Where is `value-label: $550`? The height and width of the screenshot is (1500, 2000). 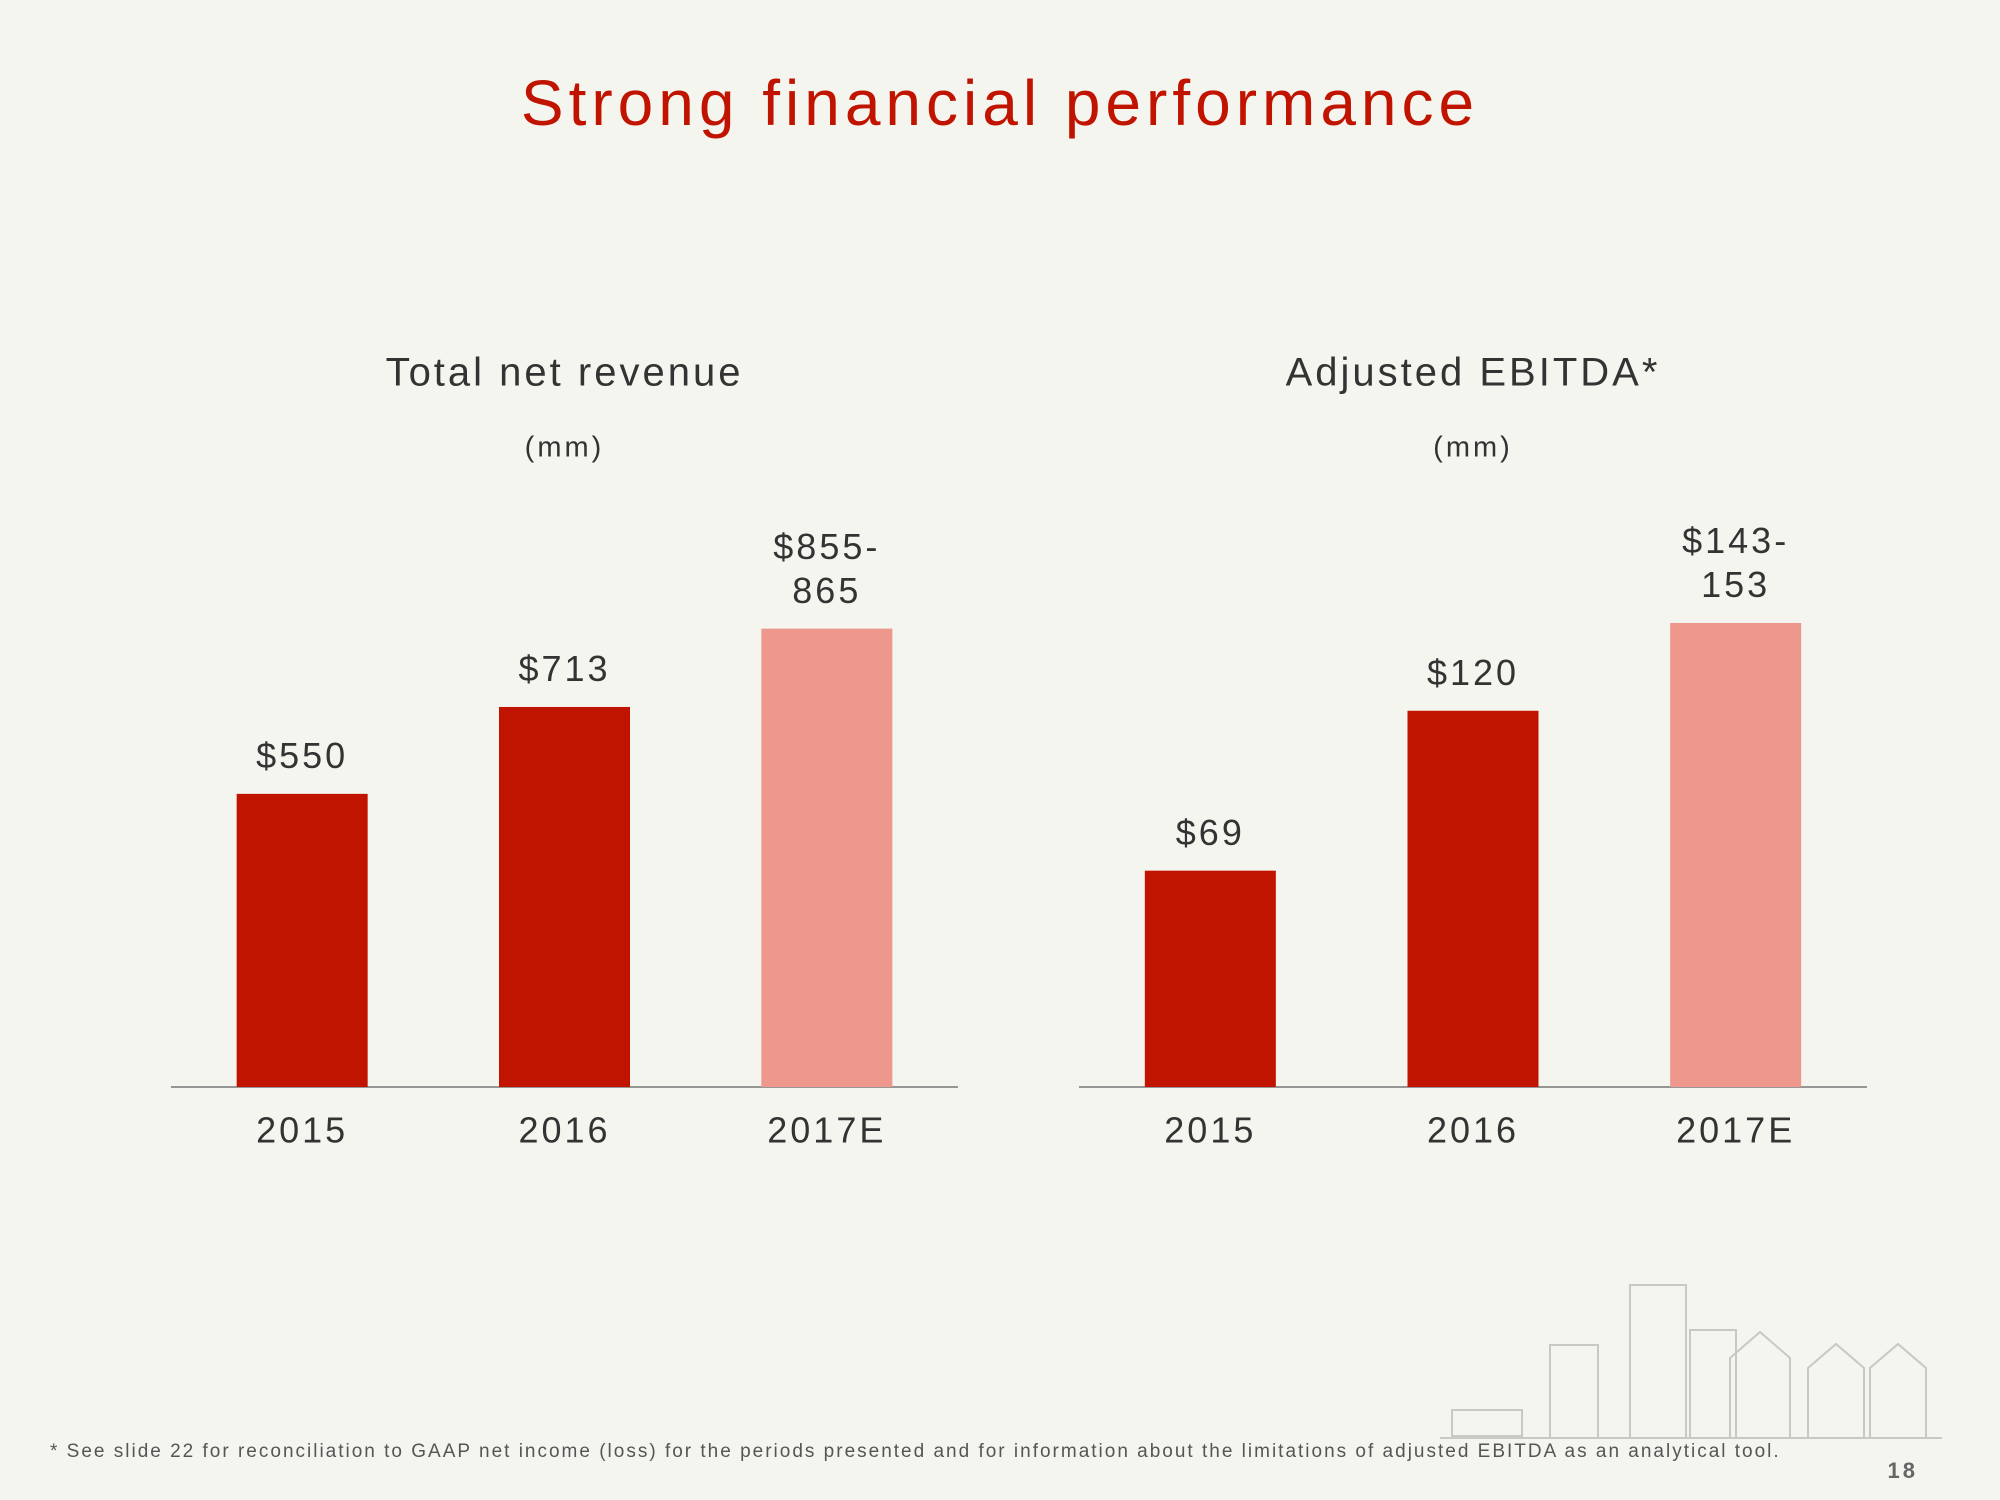 value-label: $550 is located at coordinates (302, 755).